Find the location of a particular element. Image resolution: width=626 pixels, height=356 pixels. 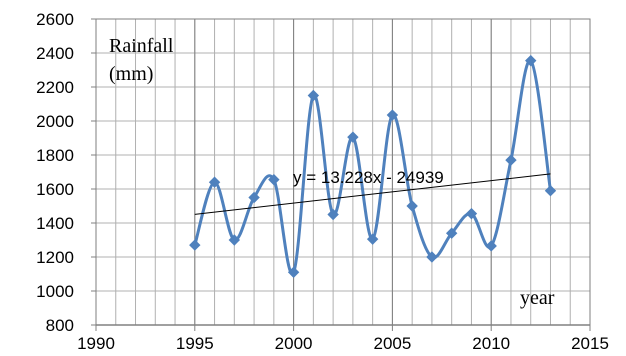

trendline-group is located at coordinates (372, 194).